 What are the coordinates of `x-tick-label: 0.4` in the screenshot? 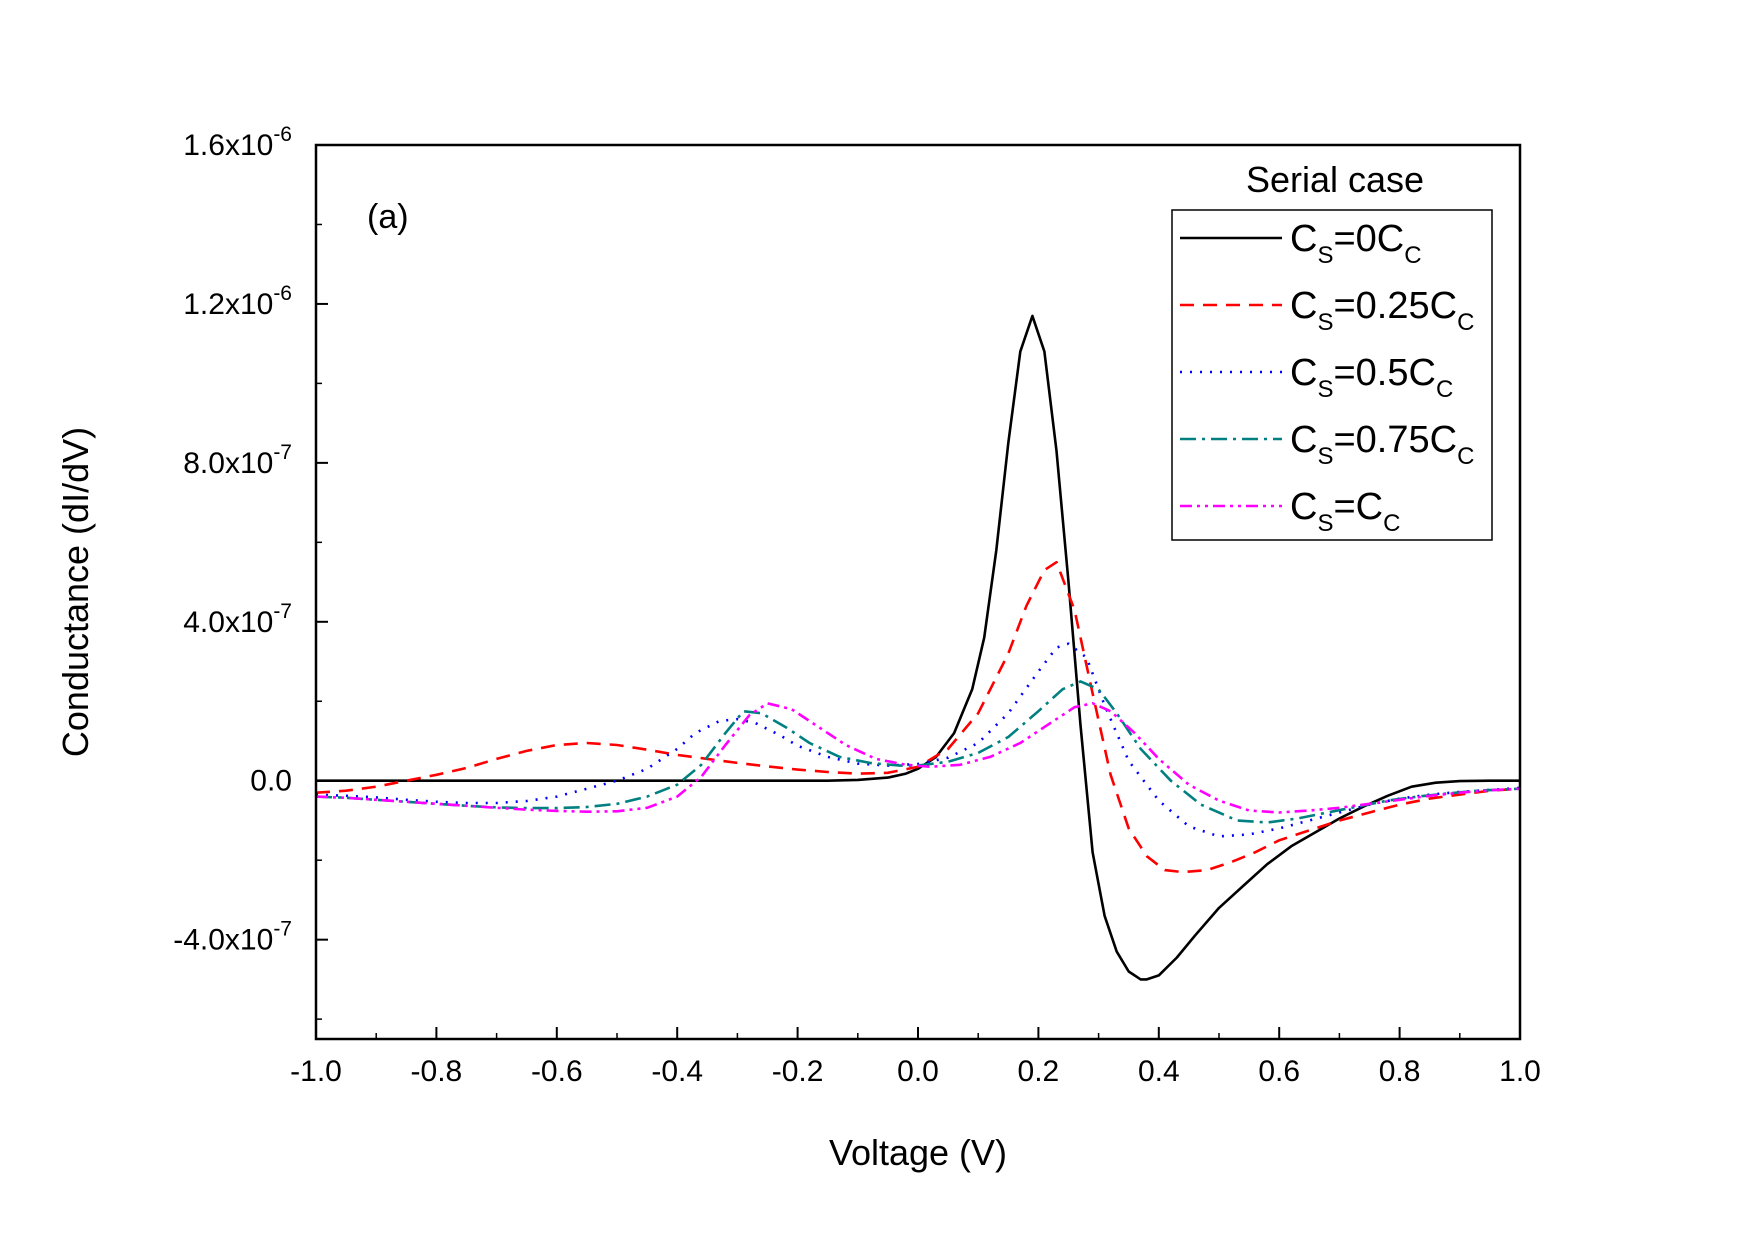 It's located at (1159, 1071).